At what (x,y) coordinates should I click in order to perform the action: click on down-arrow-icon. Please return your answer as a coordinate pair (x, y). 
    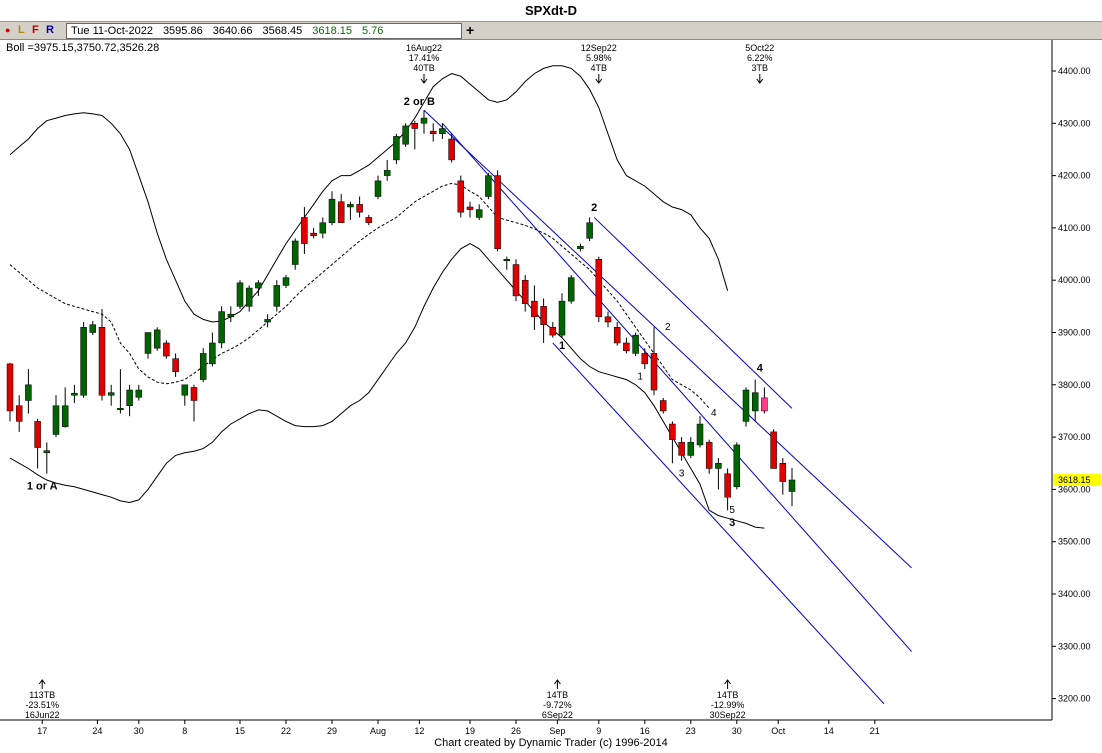
    Looking at the image, I should click on (424, 79).